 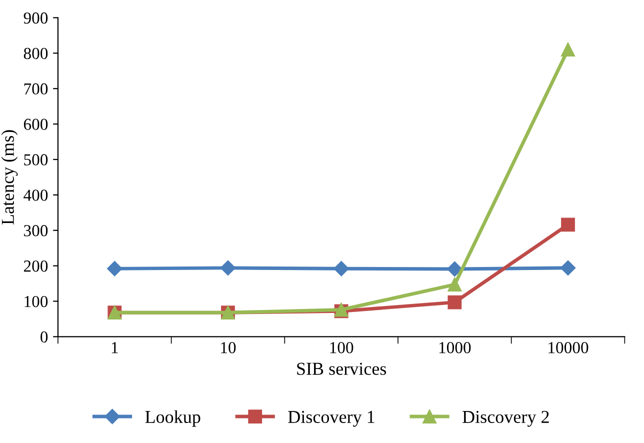 What do you see at coordinates (36, 302) in the screenshot?
I see `y-tick-label: 100` at bounding box center [36, 302].